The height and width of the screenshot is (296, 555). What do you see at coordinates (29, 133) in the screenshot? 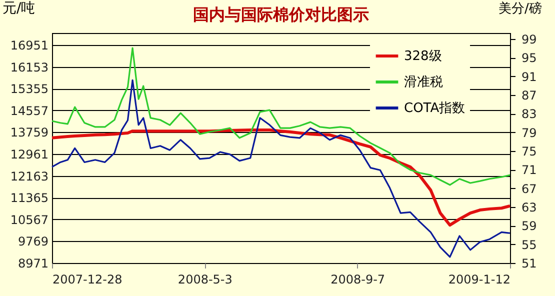
I see `y-tick-label: 13759` at bounding box center [29, 133].